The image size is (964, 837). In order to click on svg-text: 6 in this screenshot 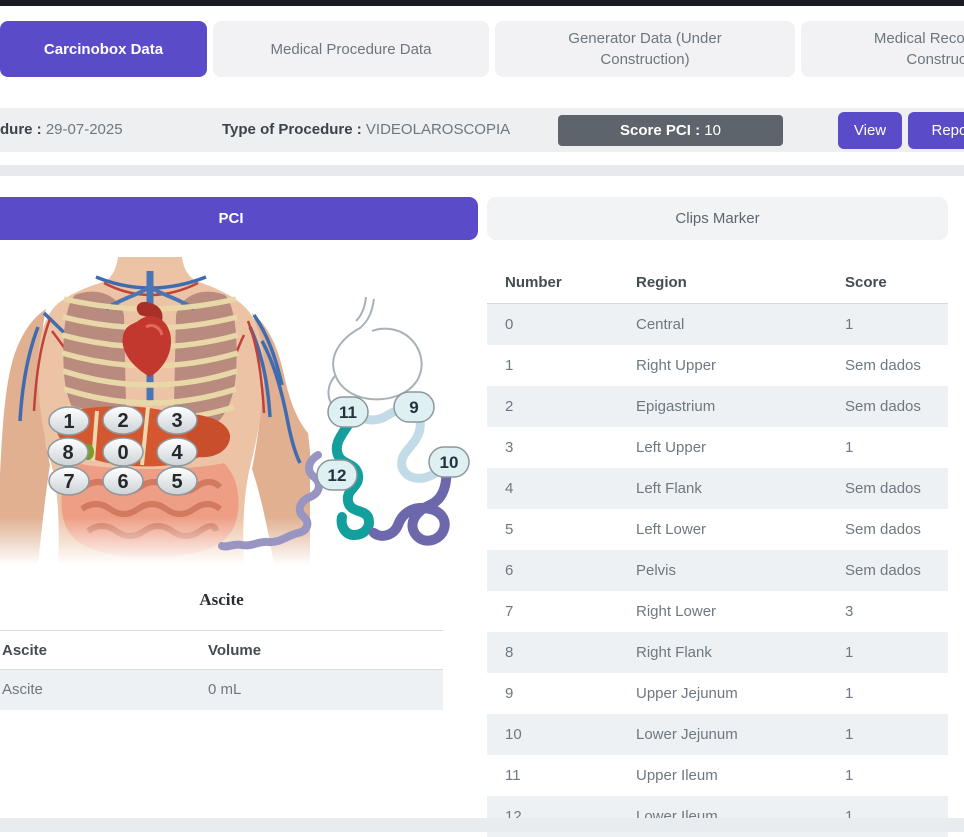, I will do `click(122, 482)`.